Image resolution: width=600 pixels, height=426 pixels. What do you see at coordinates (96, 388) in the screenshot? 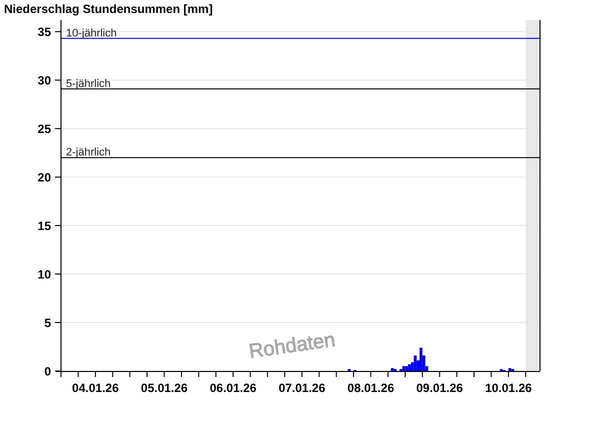
I see `x-tick-label: 04.01.26` at bounding box center [96, 388].